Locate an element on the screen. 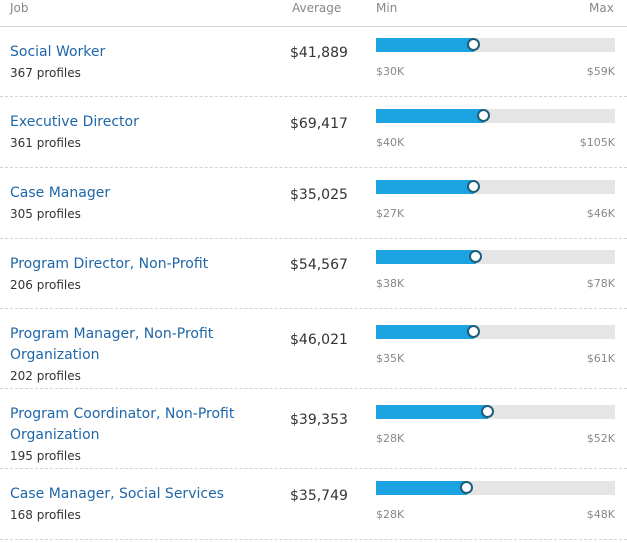 Image resolution: width=627 pixels, height=543 pixels. range-min: $38K is located at coordinates (390, 283).